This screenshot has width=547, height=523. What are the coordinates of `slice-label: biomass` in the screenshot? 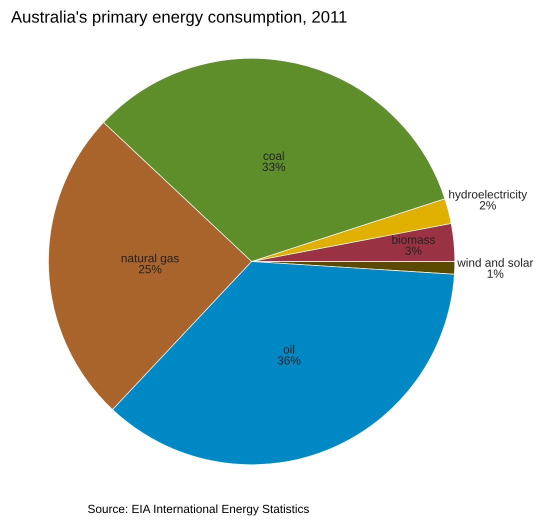 It's located at (413, 239).